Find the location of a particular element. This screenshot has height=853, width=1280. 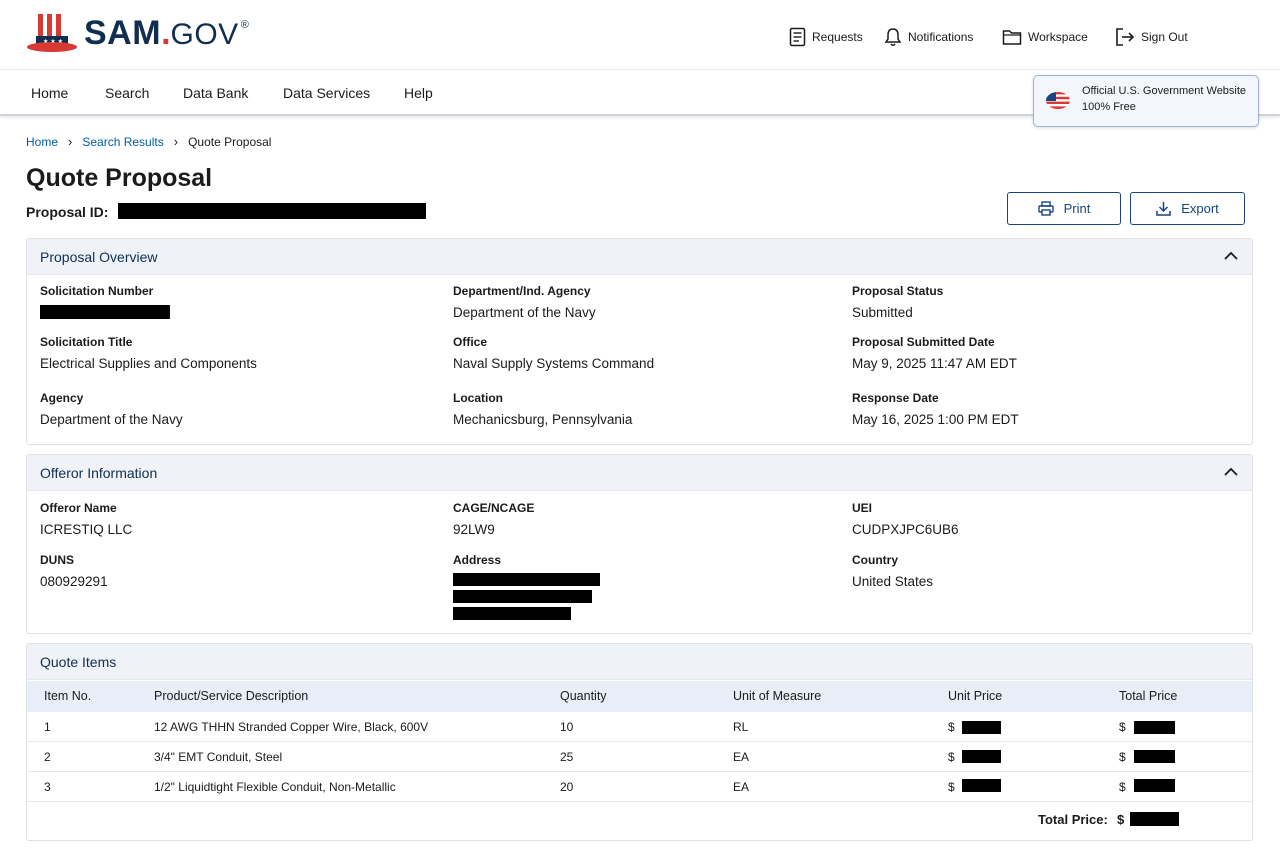

address-field: Address is located at coordinates (526, 586).